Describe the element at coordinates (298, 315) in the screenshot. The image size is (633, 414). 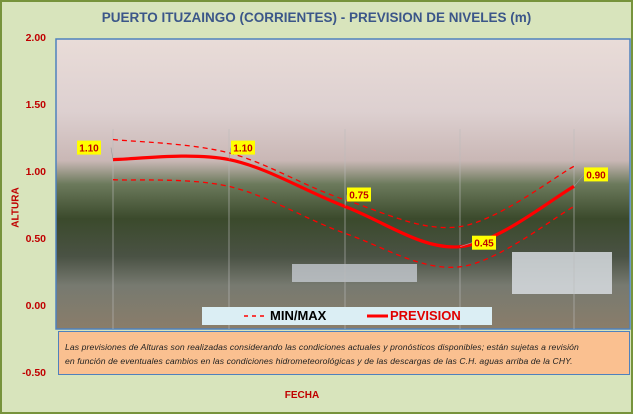
I see `legend-minmax-label: MIN/MAX` at that location.